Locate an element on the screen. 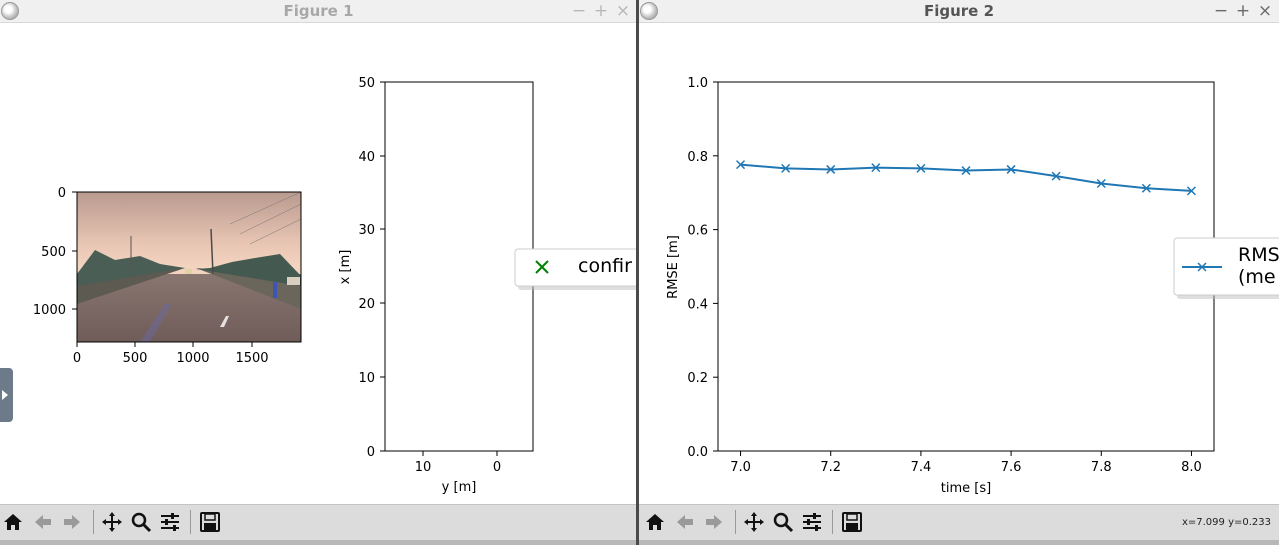 Image resolution: width=1279 pixels, height=545 pixels. tracking-x-ticks: 10 0 is located at coordinates (458, 463).